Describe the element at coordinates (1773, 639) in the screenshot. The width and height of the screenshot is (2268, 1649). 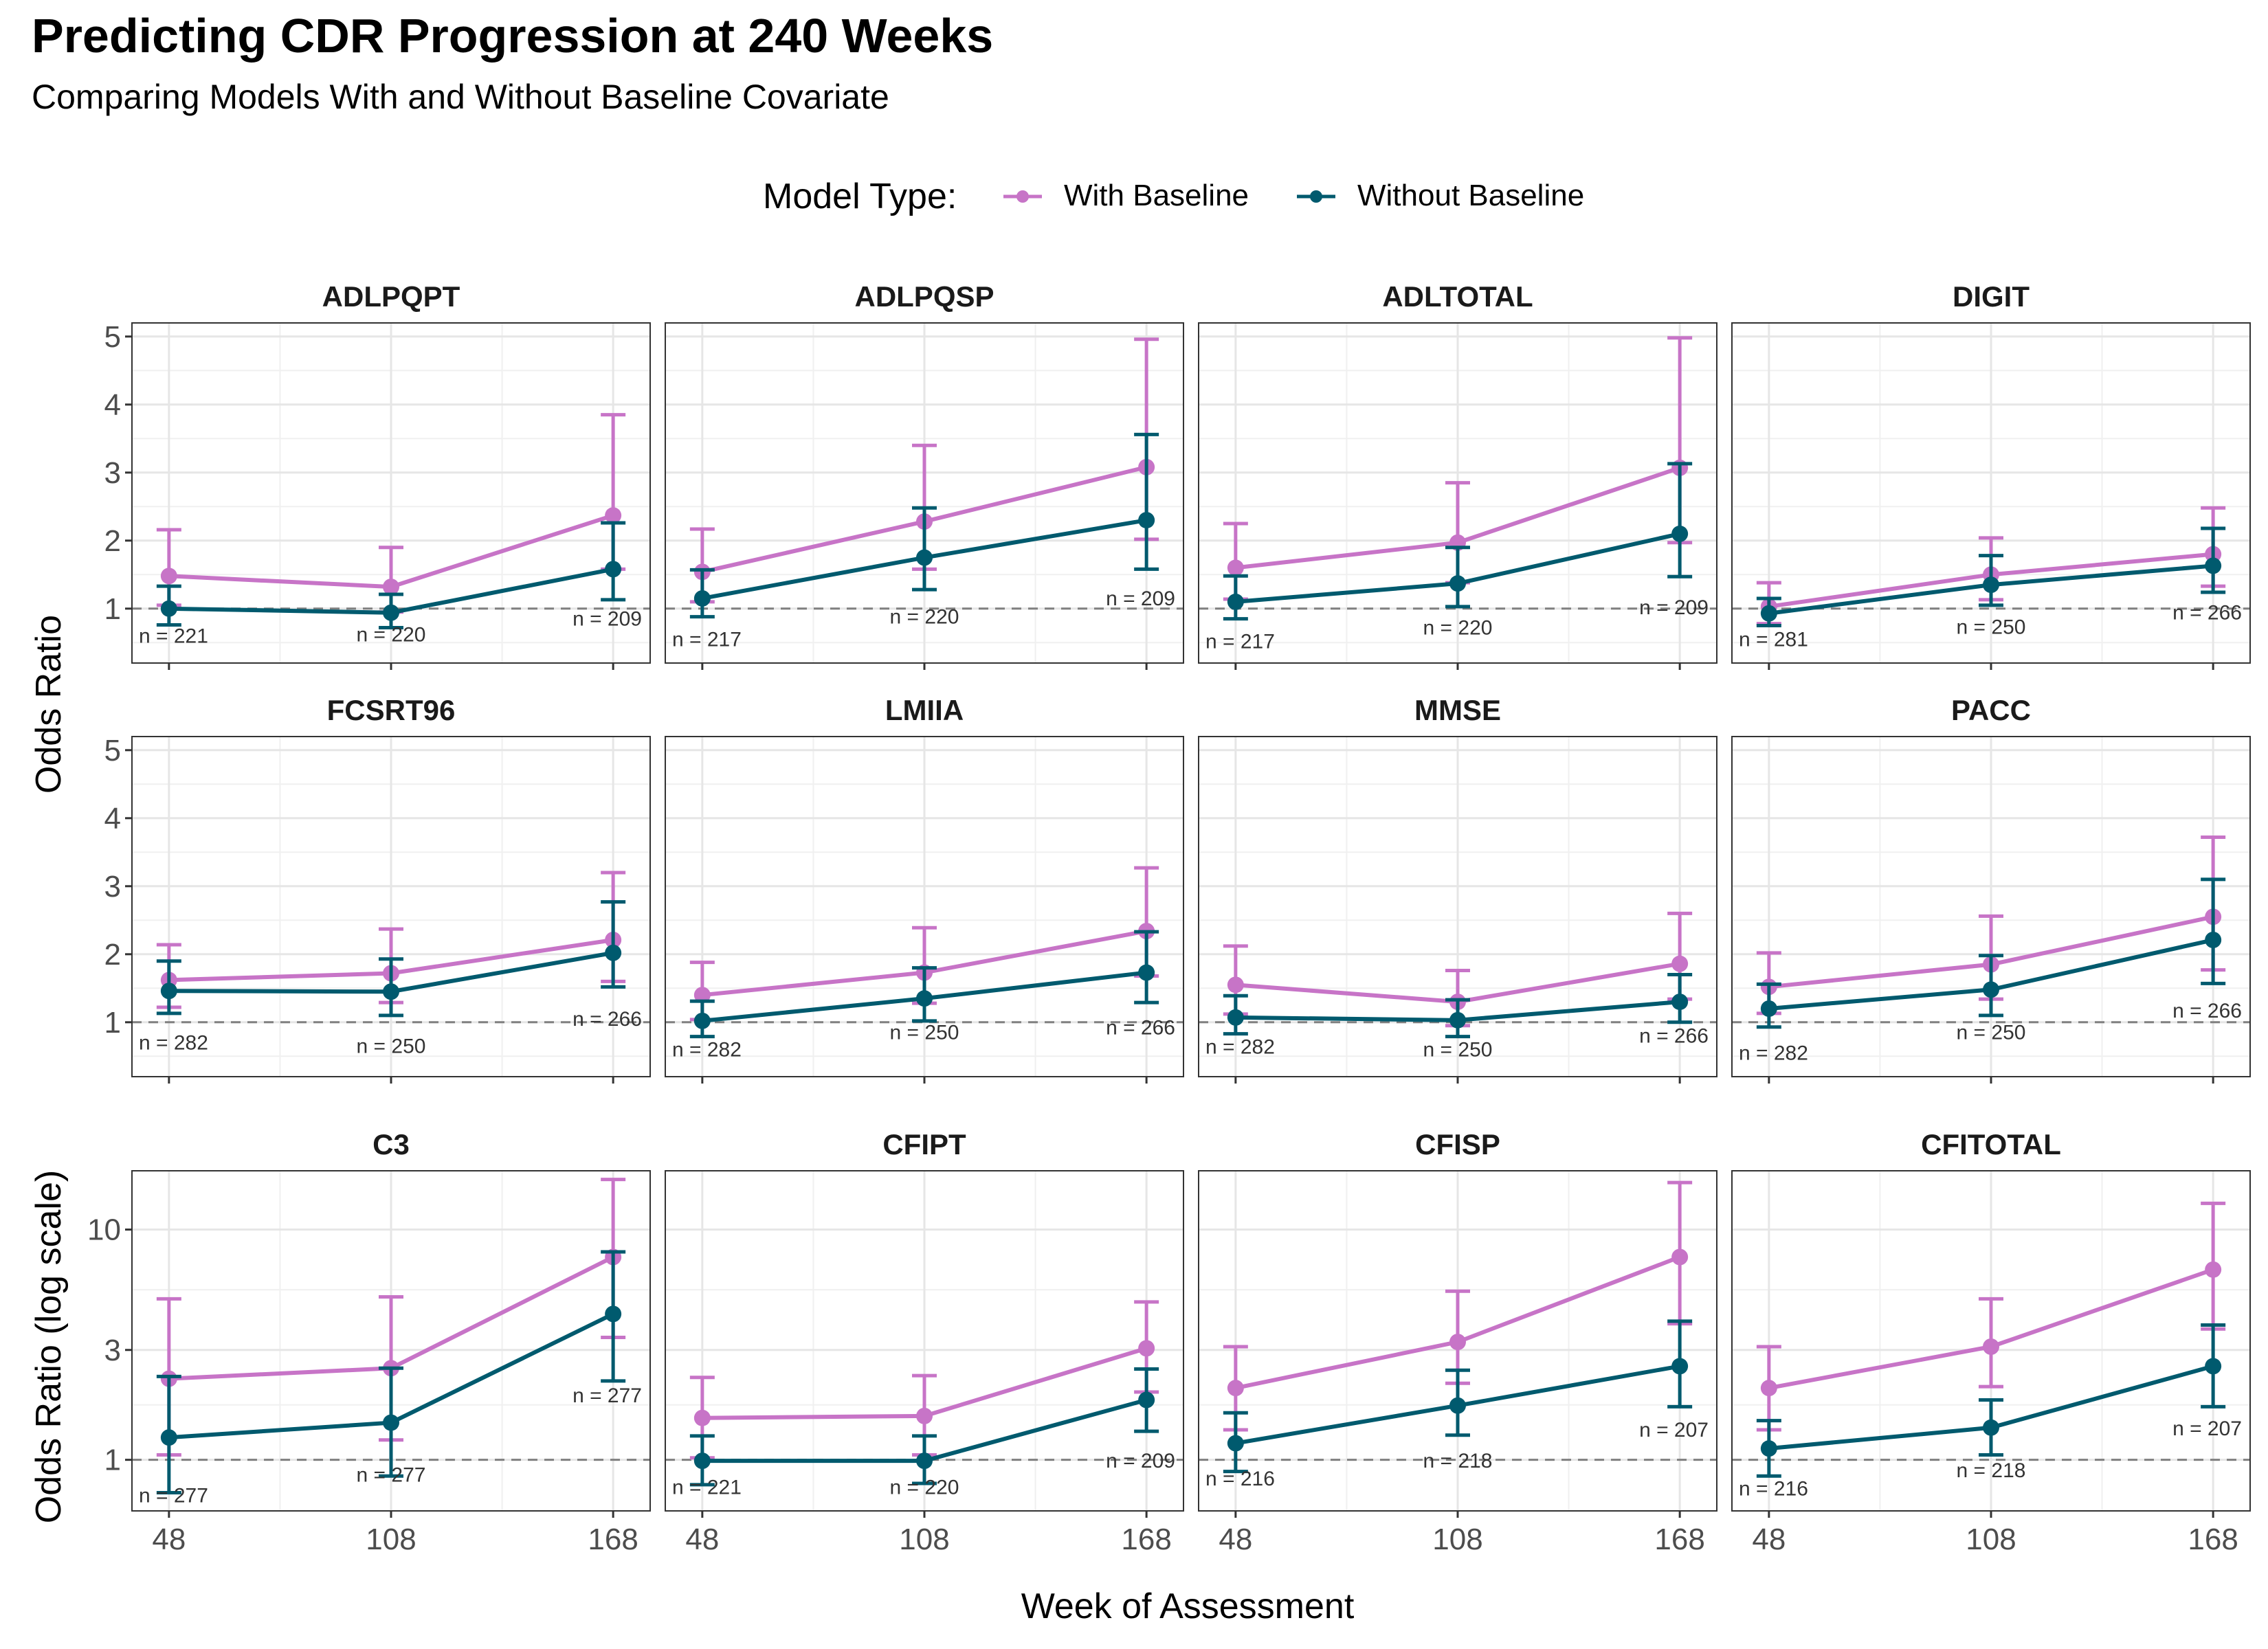
I see `sample-size-label: n = 281` at that location.